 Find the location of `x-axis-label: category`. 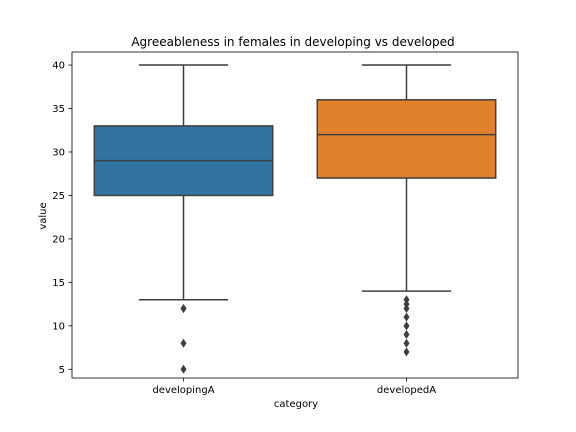

x-axis-label: category is located at coordinates (296, 404).